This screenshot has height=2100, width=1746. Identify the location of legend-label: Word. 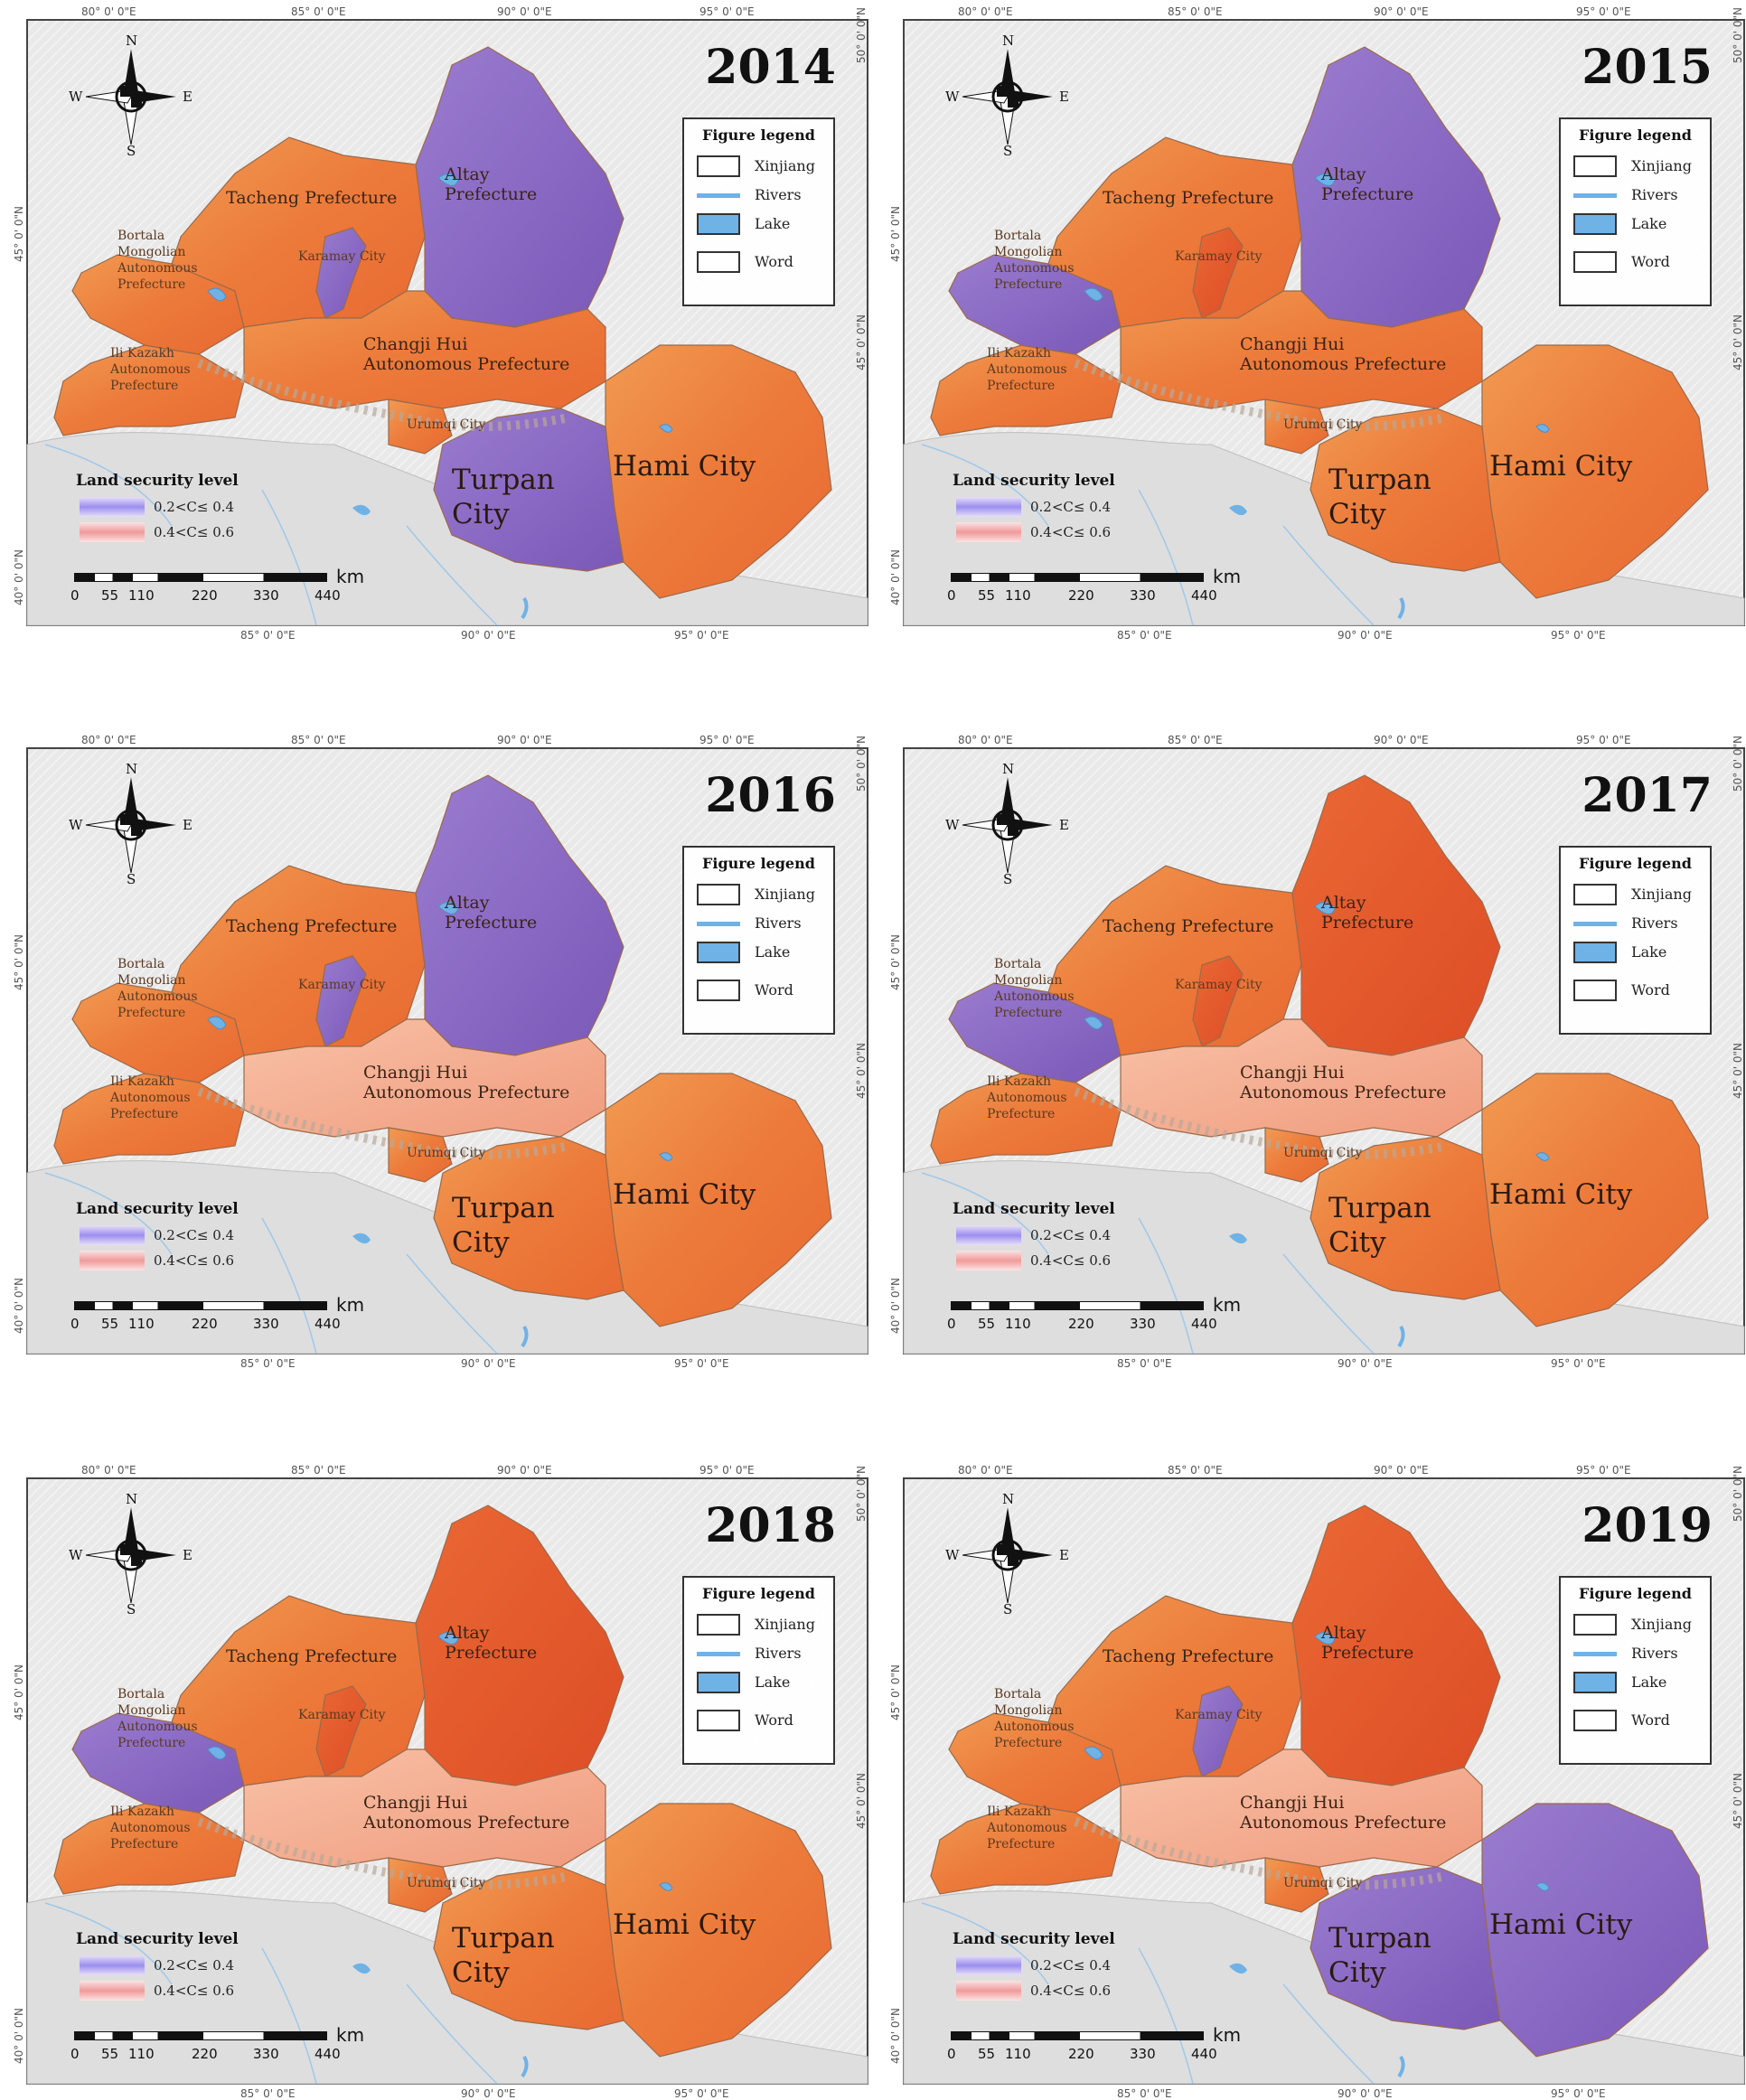
(774, 1720).